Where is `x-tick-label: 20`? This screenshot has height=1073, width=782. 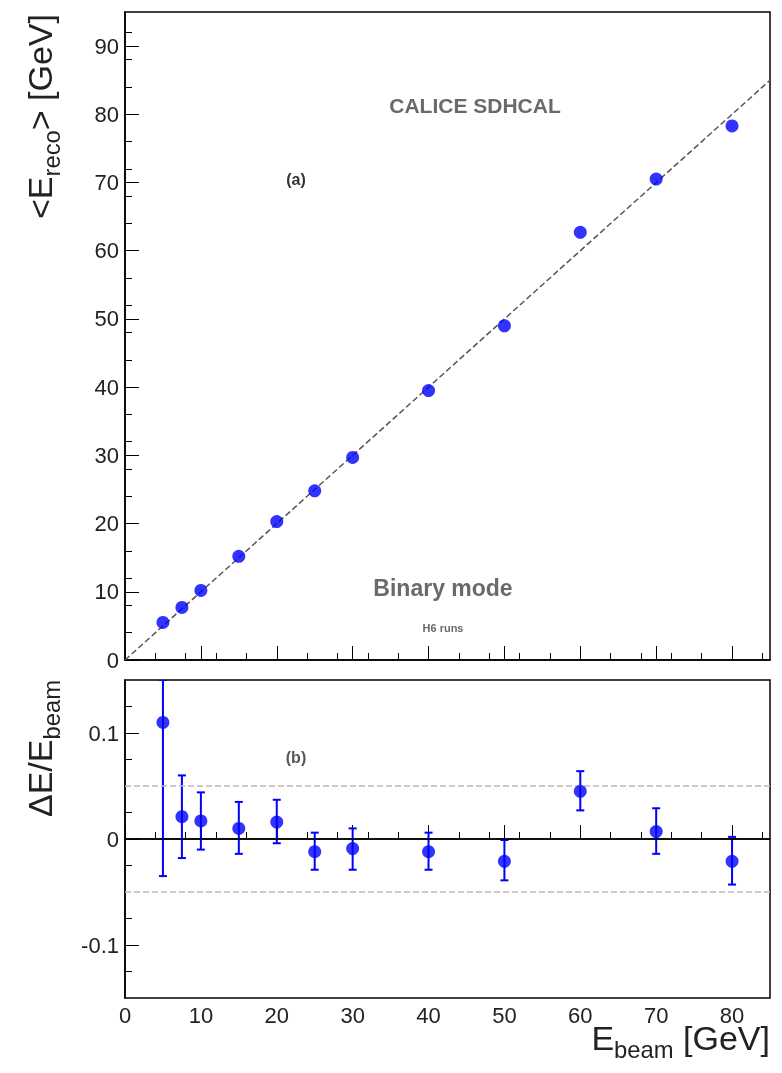 x-tick-label: 20 is located at coordinates (277, 1015).